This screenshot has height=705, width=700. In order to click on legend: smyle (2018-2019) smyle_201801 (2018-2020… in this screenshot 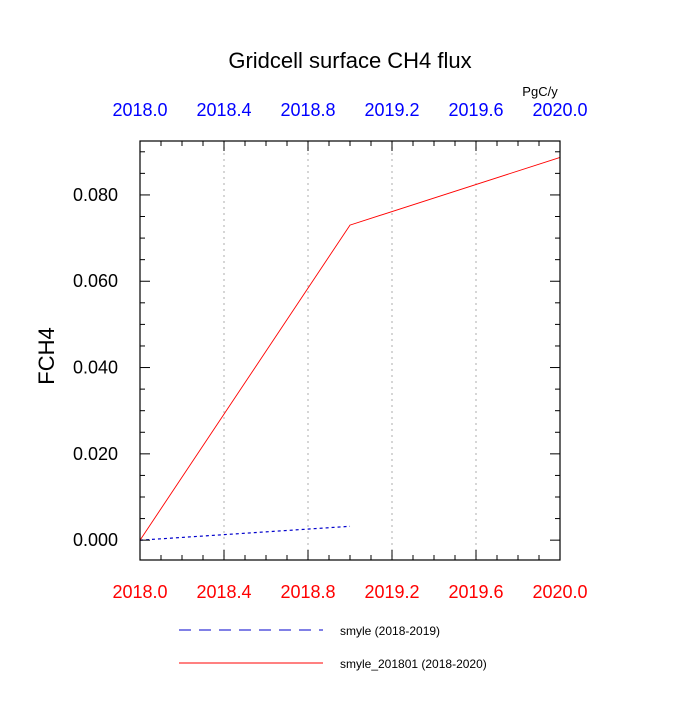, I will do `click(333, 647)`.